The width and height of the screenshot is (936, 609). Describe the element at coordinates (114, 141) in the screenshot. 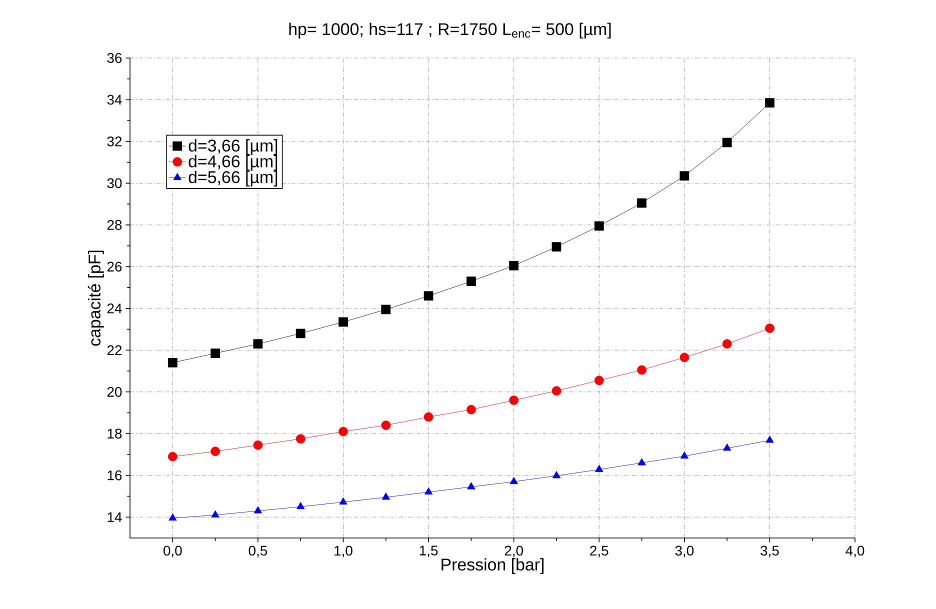

I see `y-tick-label: 32` at that location.